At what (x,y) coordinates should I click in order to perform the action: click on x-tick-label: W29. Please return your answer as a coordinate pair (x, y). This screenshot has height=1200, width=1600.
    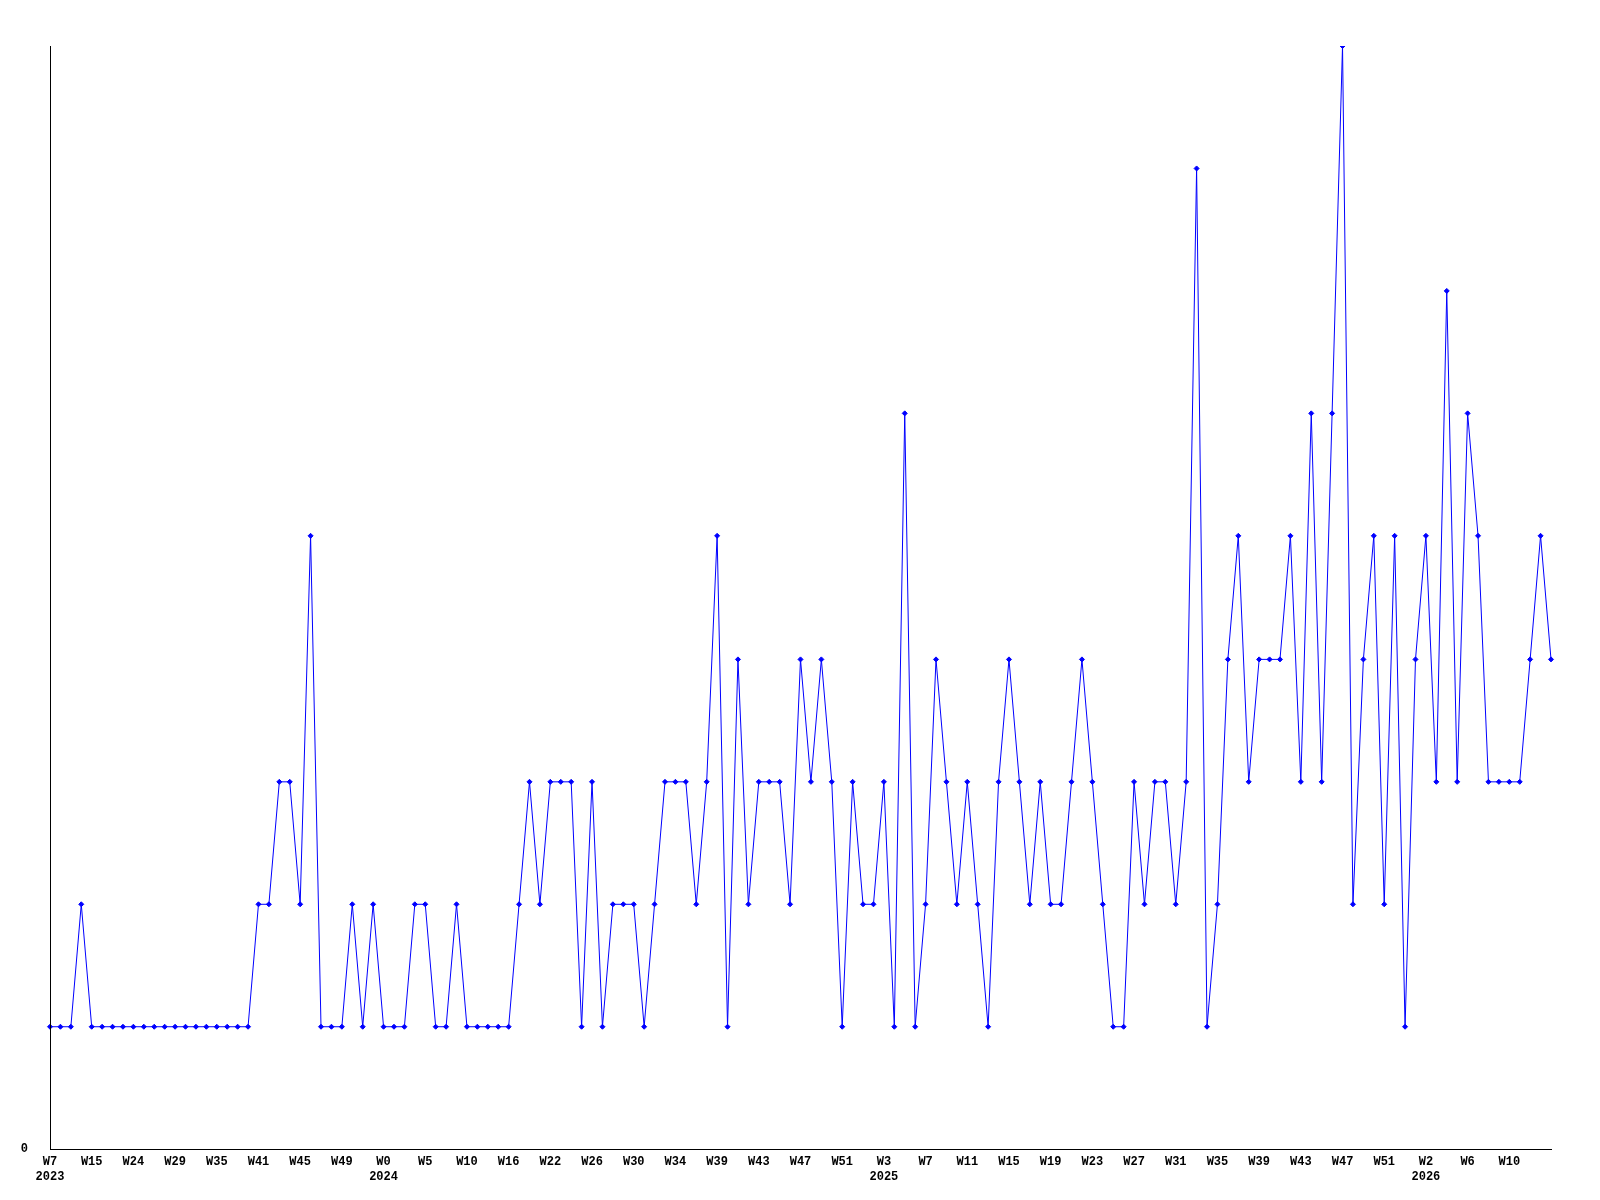
    Looking at the image, I should click on (175, 1162).